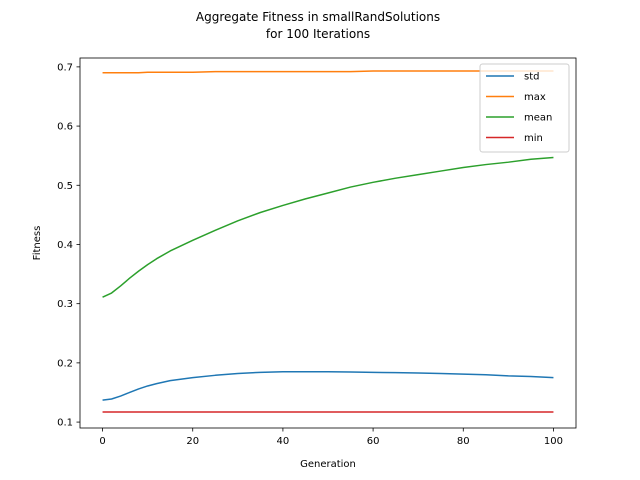  Describe the element at coordinates (65, 127) in the screenshot. I see `y-tick-label: 0.6` at that location.